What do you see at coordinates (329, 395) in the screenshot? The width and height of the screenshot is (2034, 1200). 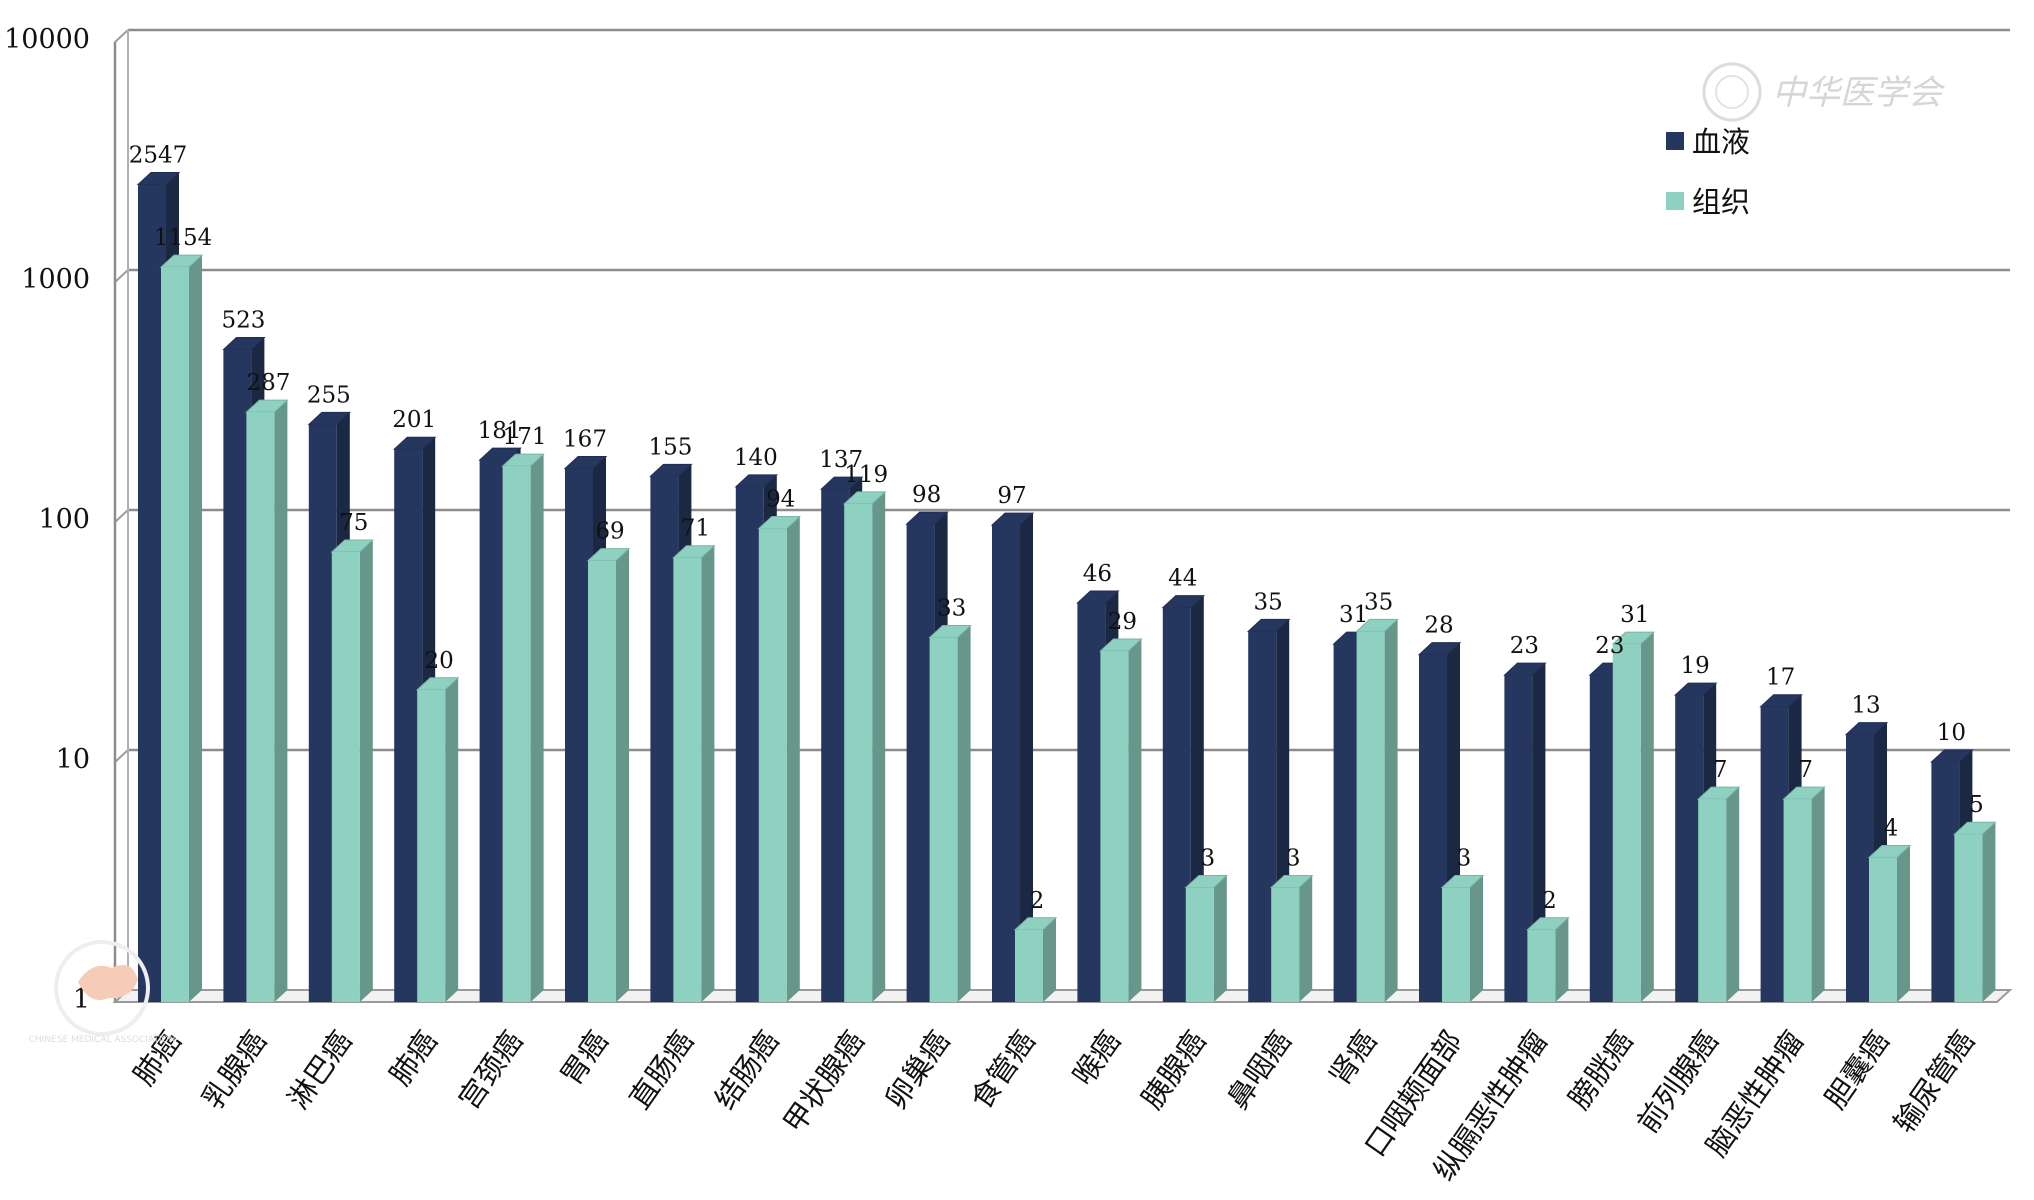 I see `data-label-blood: 255` at bounding box center [329, 395].